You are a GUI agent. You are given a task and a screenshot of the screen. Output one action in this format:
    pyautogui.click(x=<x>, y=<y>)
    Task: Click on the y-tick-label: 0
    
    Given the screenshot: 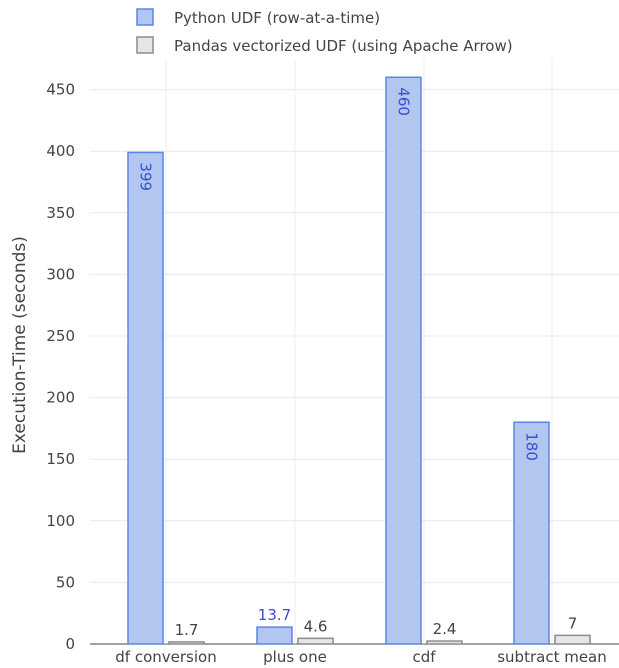 What is the action you would take?
    pyautogui.click(x=70, y=644)
    